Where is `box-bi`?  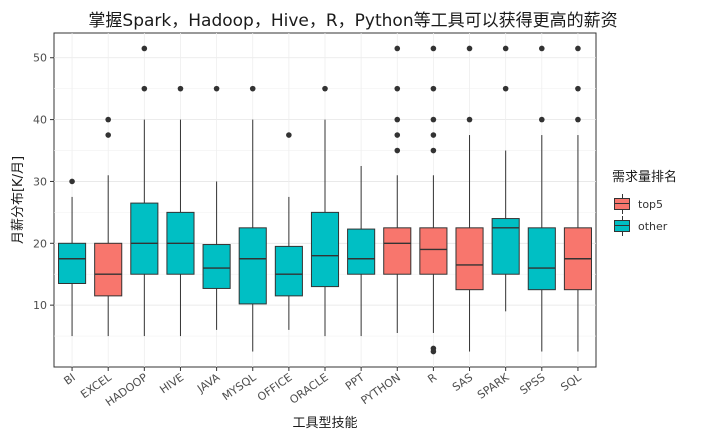 box-bi is located at coordinates (72, 263).